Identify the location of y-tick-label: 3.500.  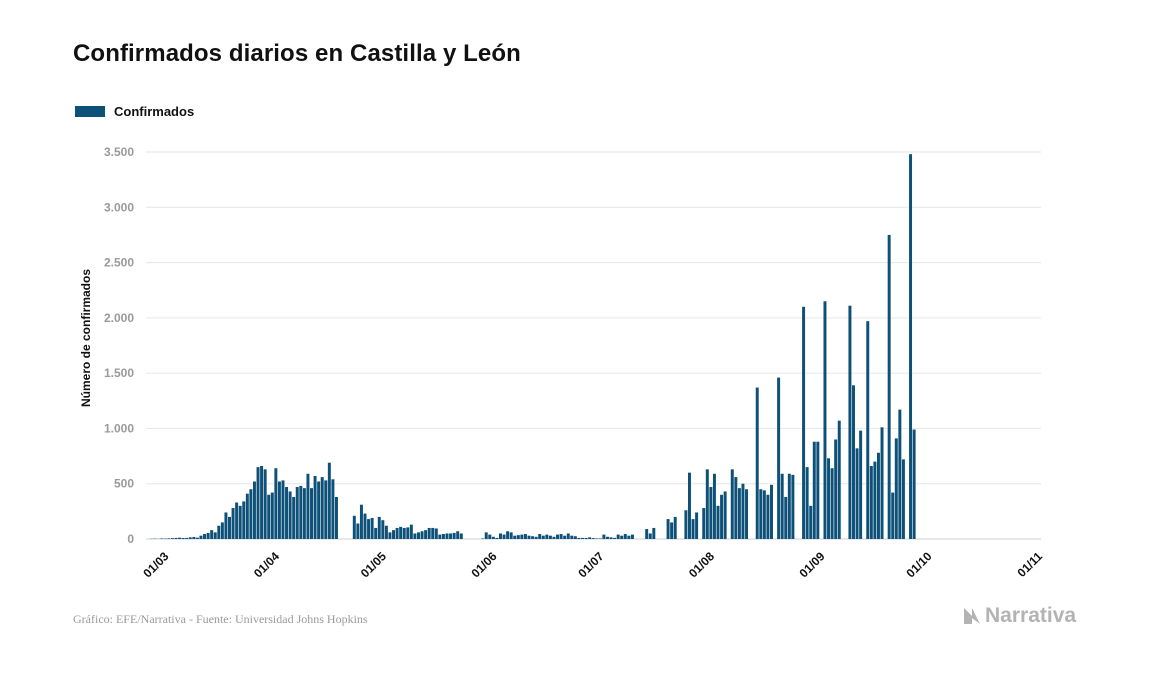
(119, 152).